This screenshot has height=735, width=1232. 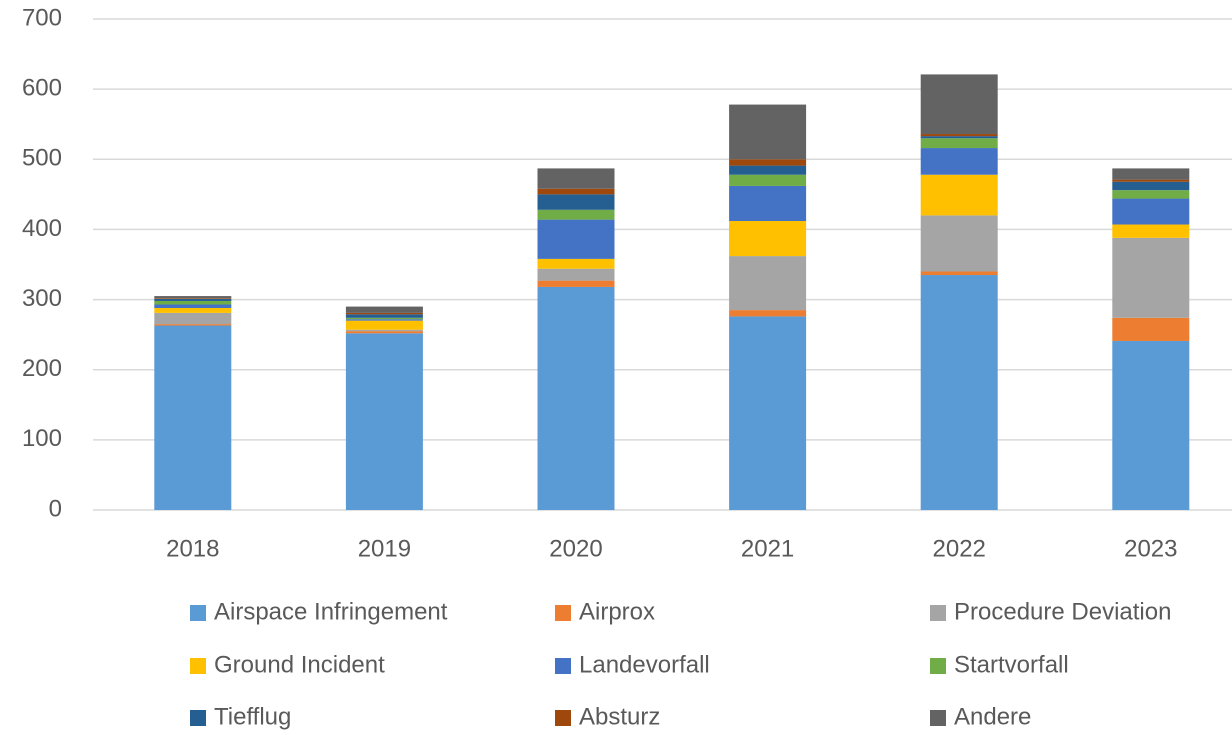 What do you see at coordinates (42, 438) in the screenshot?
I see `y-tick-label: 100` at bounding box center [42, 438].